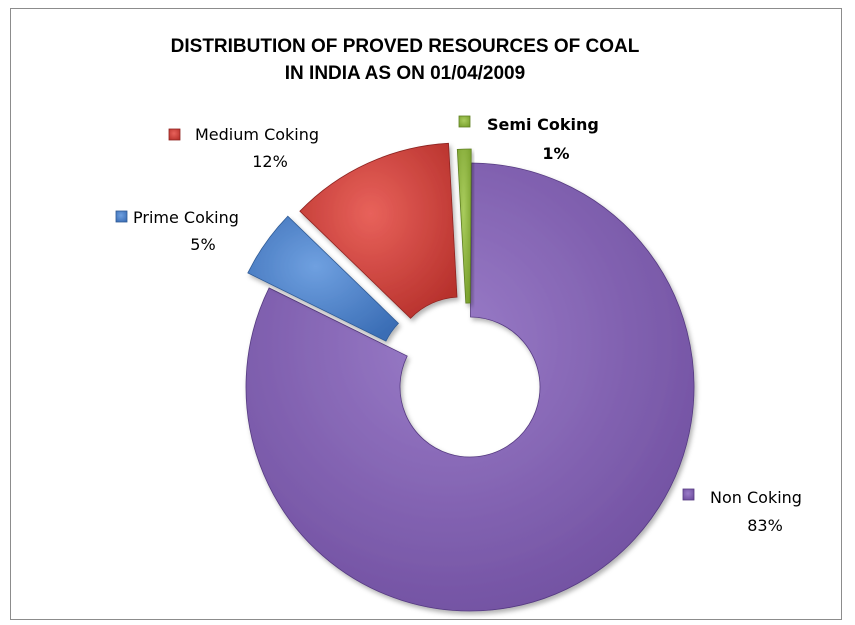  What do you see at coordinates (405, 73) in the screenshot?
I see `chart-title-line-2: IN INDIA AS ON 01/04/2009` at bounding box center [405, 73].